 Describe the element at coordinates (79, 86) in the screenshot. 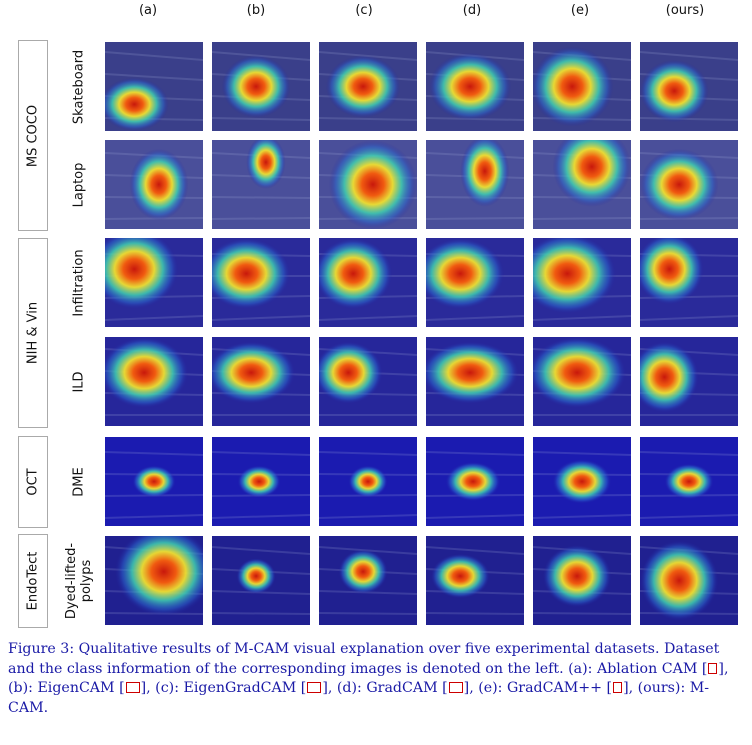

I see `class-label-skateboard: Skateboard` at that location.